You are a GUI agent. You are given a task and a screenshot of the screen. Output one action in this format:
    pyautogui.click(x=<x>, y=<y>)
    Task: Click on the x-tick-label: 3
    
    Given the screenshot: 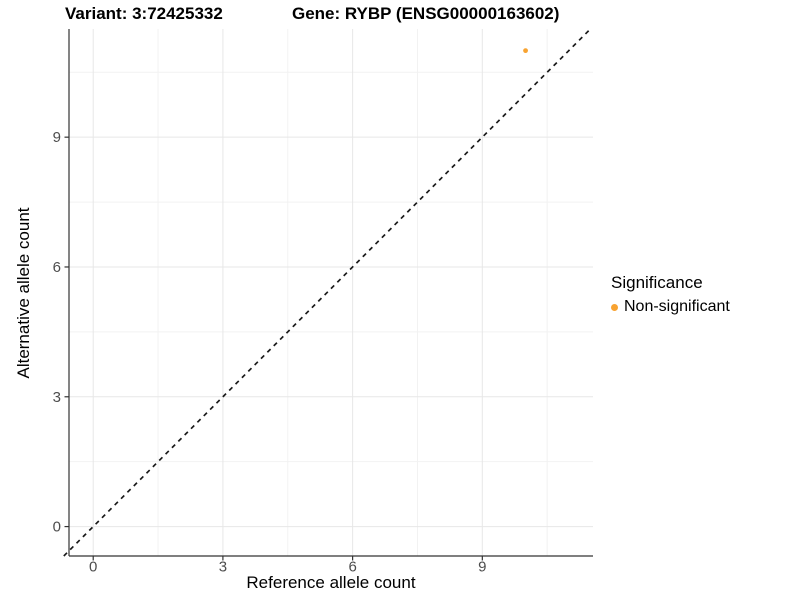 What is the action you would take?
    pyautogui.click(x=223, y=567)
    